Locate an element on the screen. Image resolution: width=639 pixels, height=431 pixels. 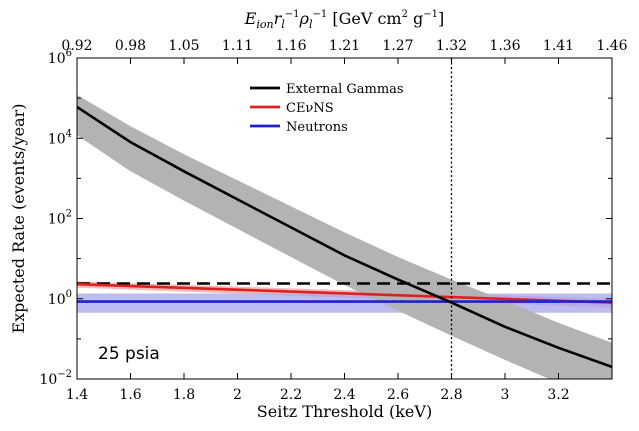
y-tick-label: 10⁶ is located at coordinates (60, 57).